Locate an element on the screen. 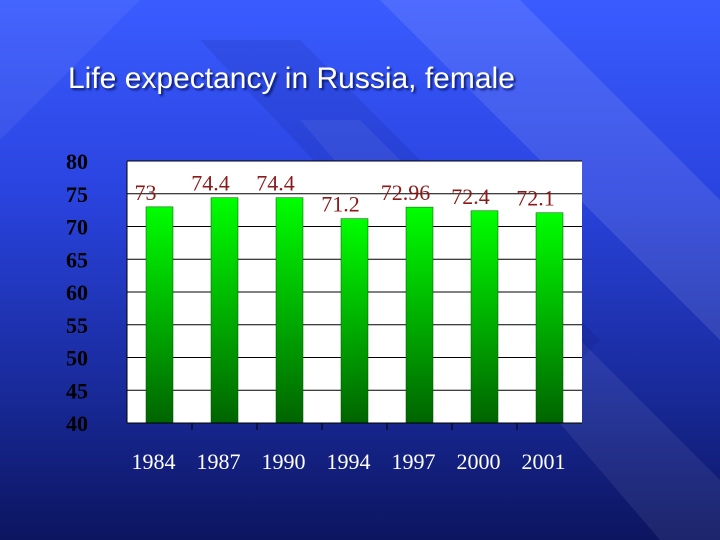  y-tick-label: 75 is located at coordinates (77, 194).